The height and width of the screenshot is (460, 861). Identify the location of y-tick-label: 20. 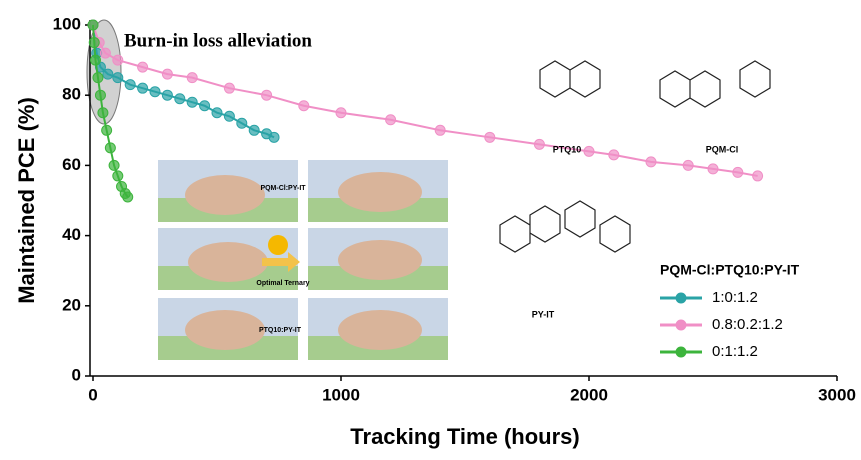
(71, 304).